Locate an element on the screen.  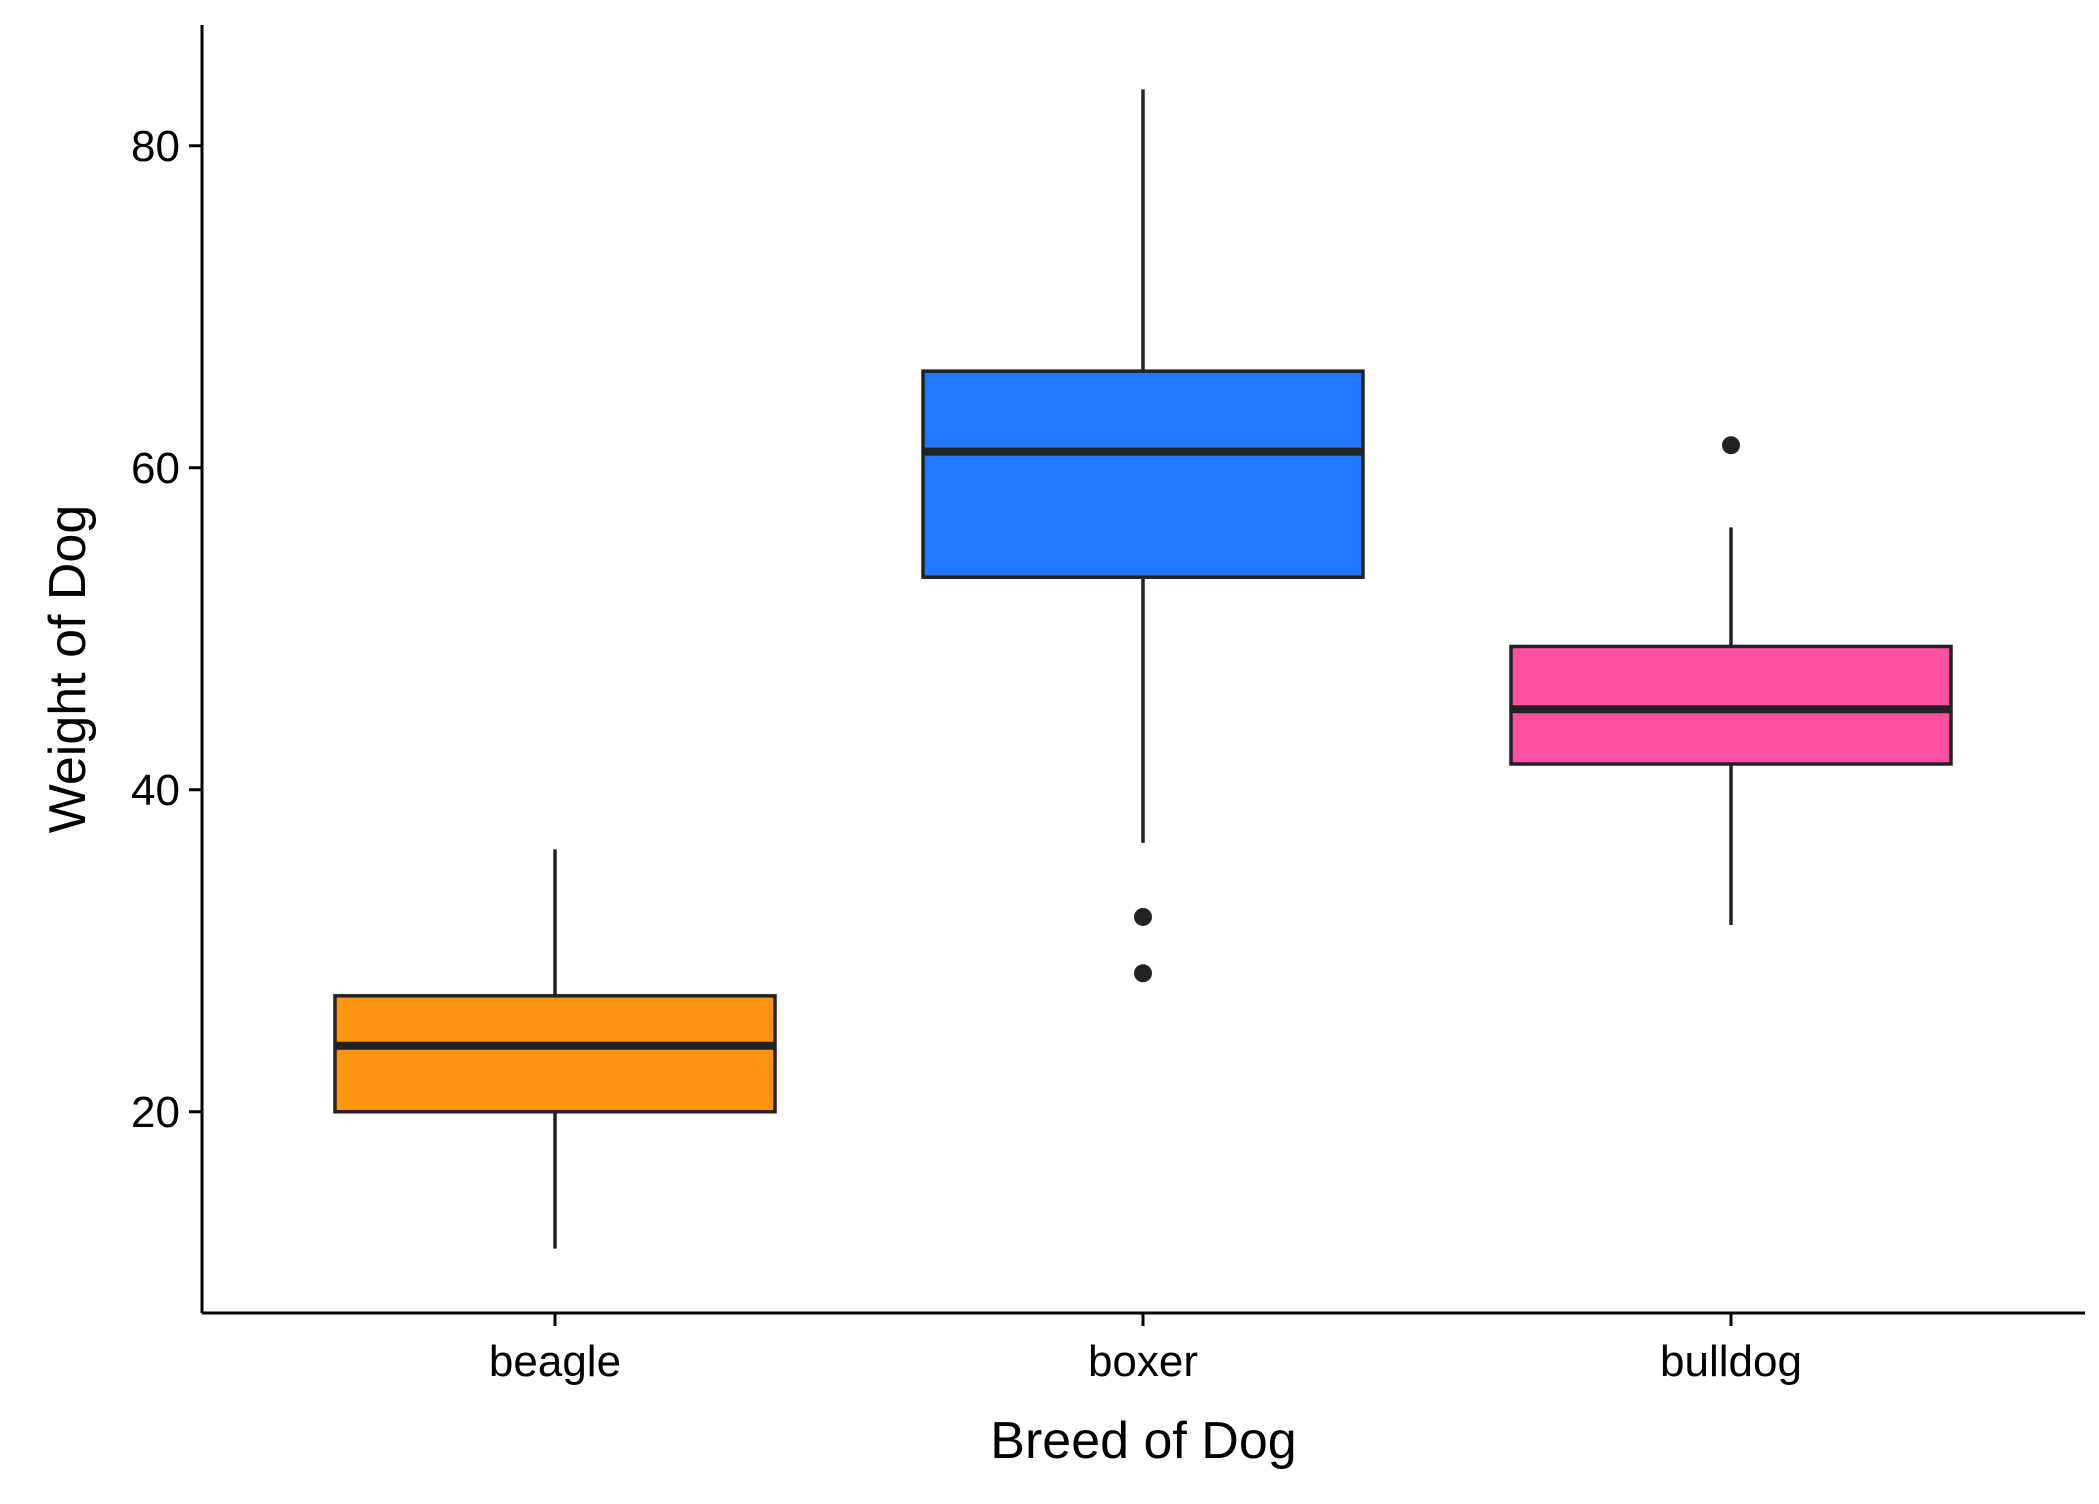
y-axis-title: Weight of Dog is located at coordinates (68, 669).